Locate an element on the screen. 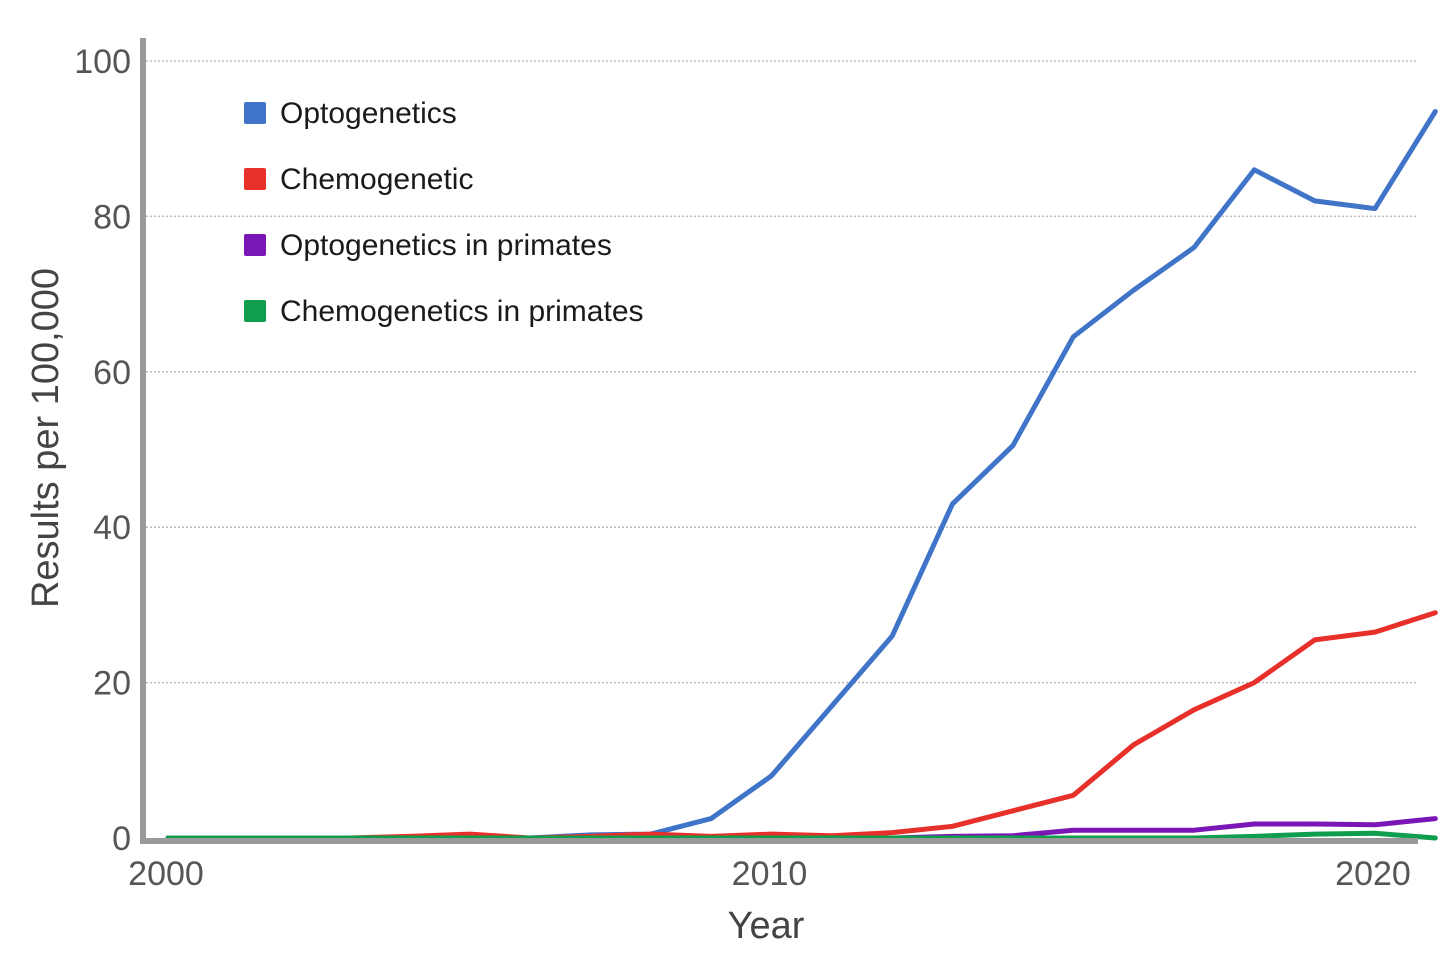  y-tick-label: 0 is located at coordinates (121, 839).